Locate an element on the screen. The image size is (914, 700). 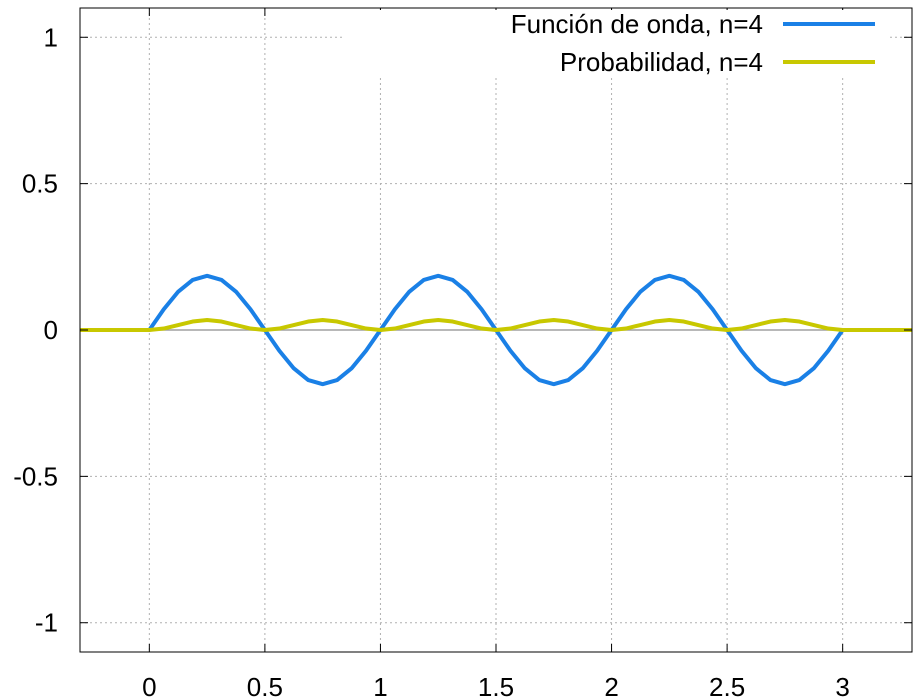
y-tick-label: -1 is located at coordinates (46, 623).